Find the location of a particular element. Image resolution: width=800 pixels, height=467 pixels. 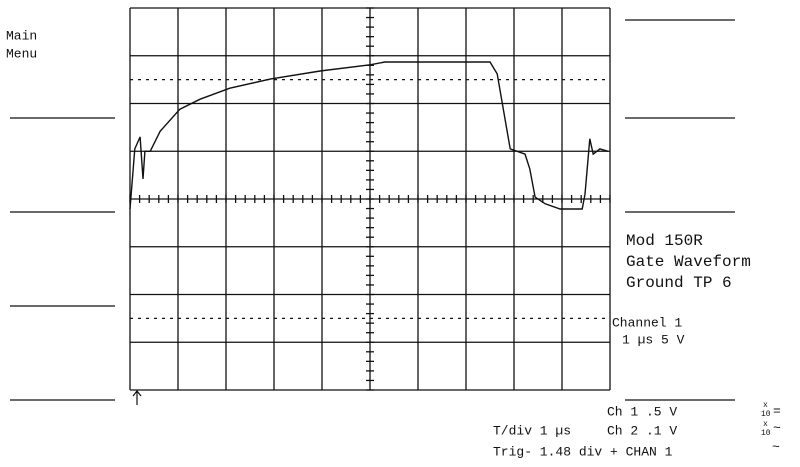

channel-label: Channel 1 is located at coordinates (647, 322).